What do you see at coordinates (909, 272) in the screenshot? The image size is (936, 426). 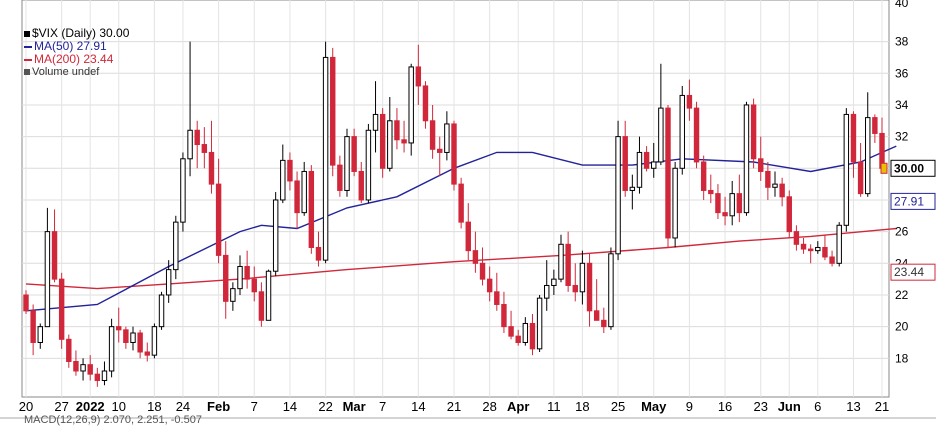 I see `ma200-tag-label: 23.44` at bounding box center [909, 272].